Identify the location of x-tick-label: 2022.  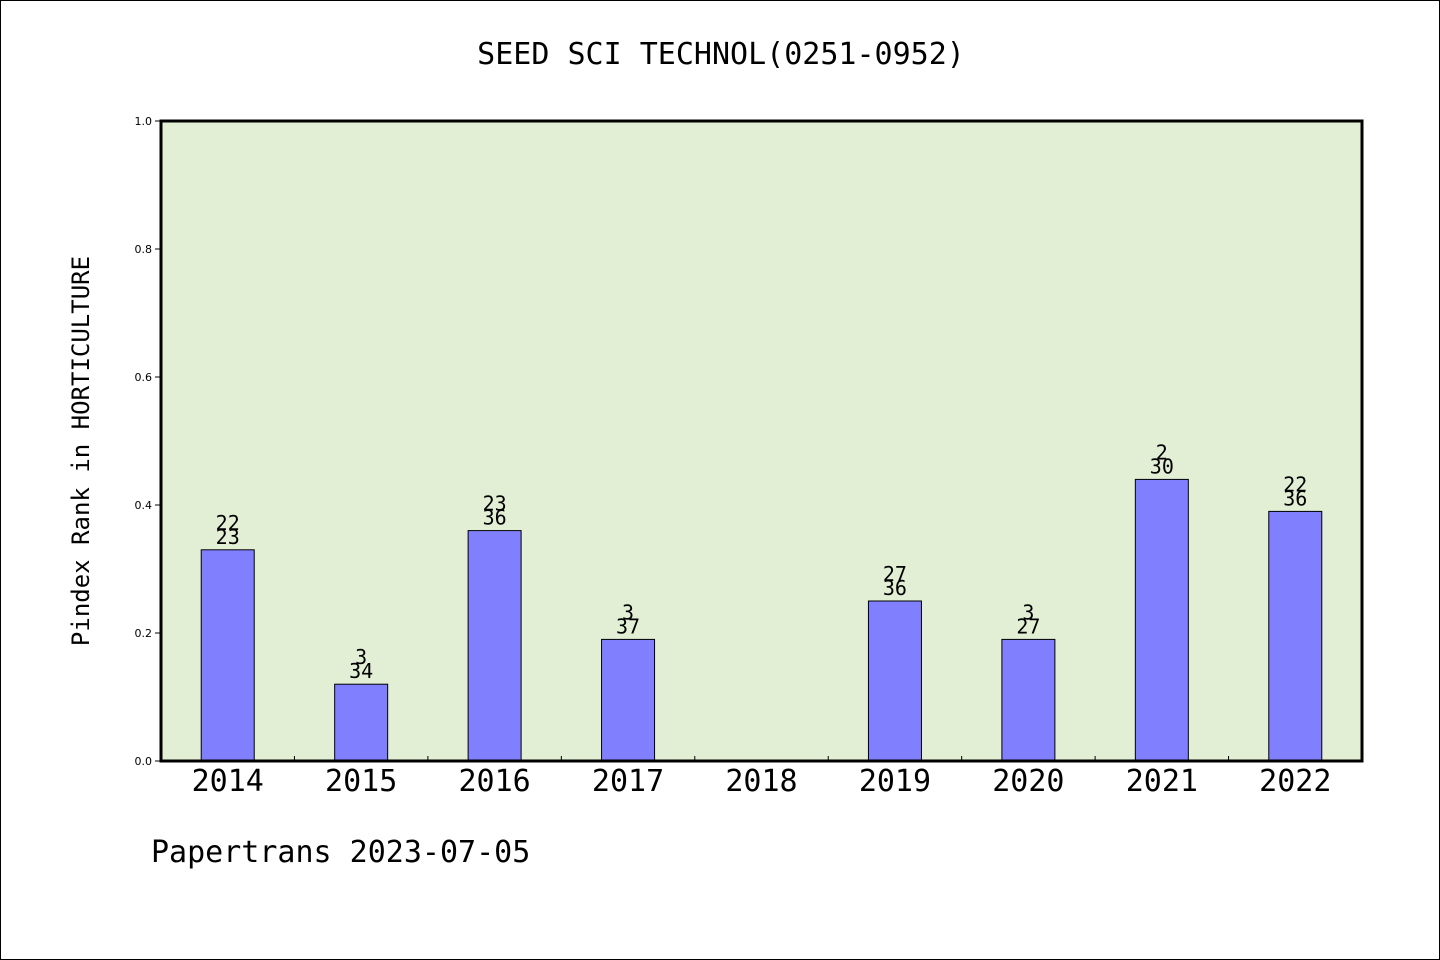
(1295, 781).